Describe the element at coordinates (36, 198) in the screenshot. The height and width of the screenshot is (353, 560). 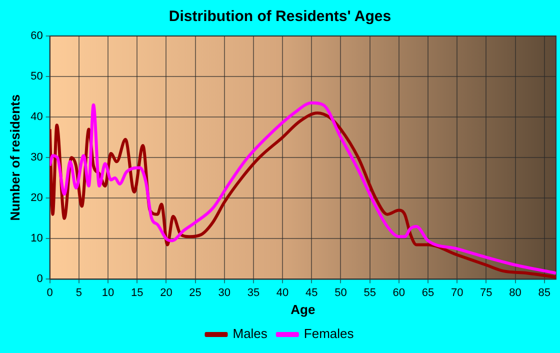
I see `y-tick-label: 20` at that location.